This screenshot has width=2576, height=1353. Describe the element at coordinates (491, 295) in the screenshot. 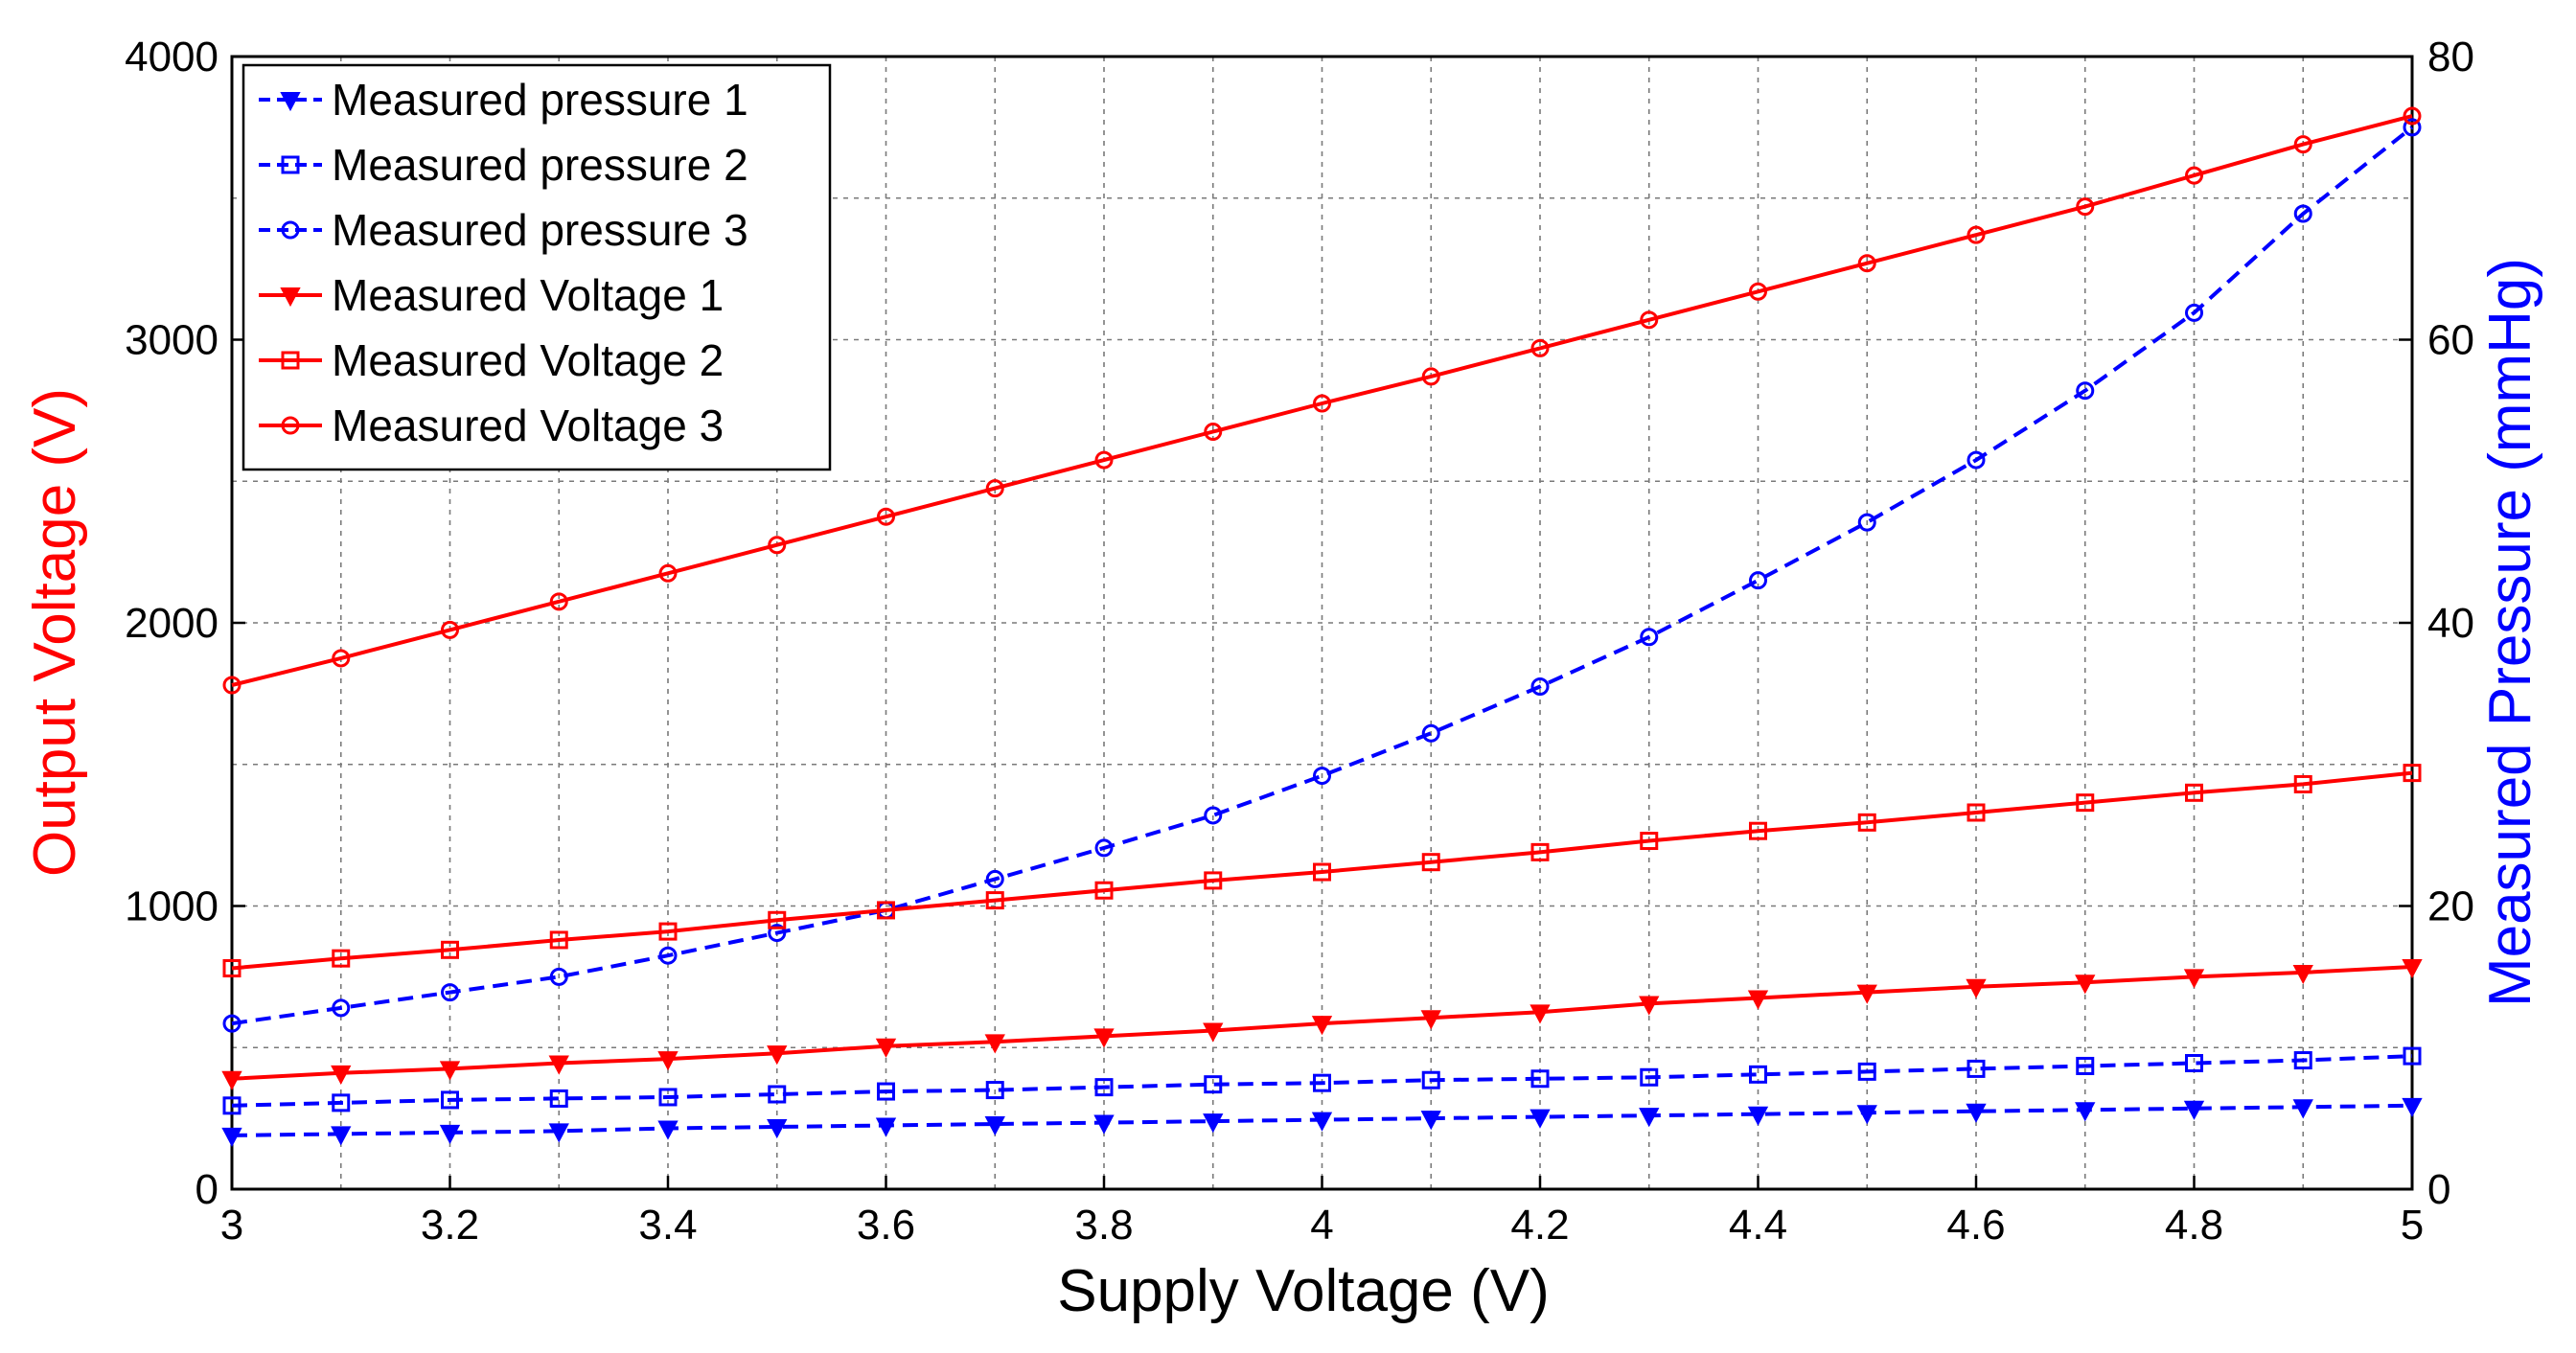

I see `legend-item: Measured Voltage 1` at that location.